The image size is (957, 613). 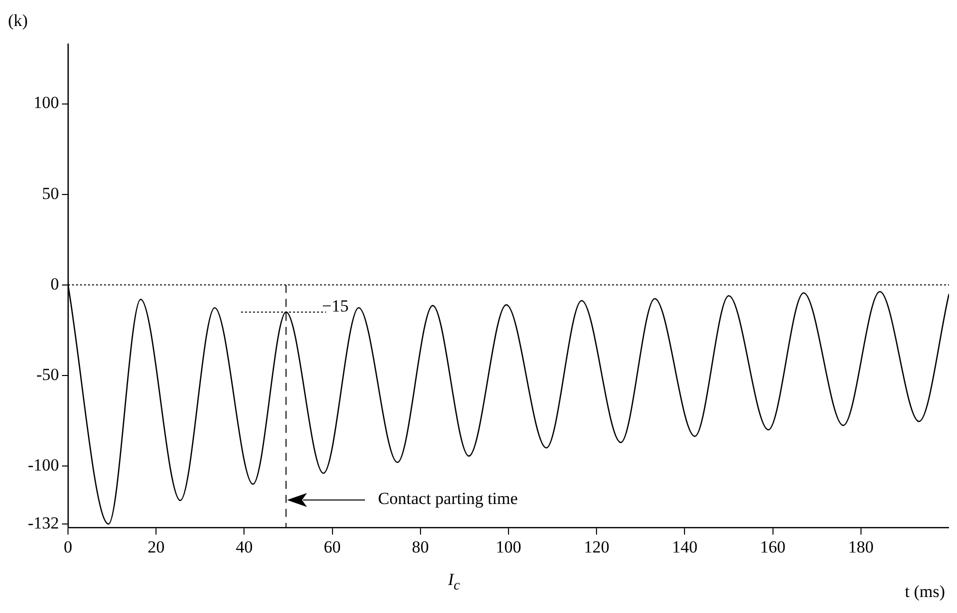 What do you see at coordinates (332, 546) in the screenshot?
I see `x-tick-label: 60` at bounding box center [332, 546].